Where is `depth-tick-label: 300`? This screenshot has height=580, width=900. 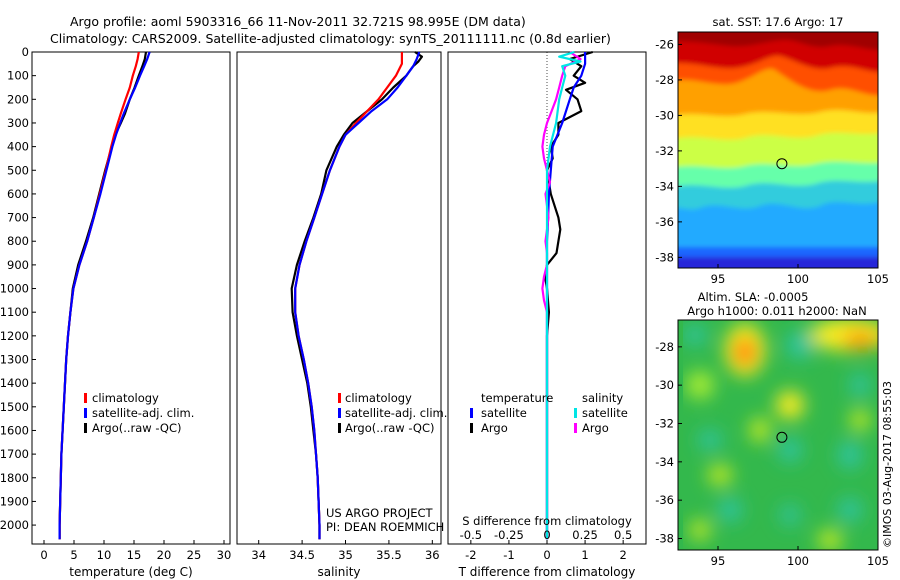 depth-tick-label: 300 is located at coordinates (18, 123).